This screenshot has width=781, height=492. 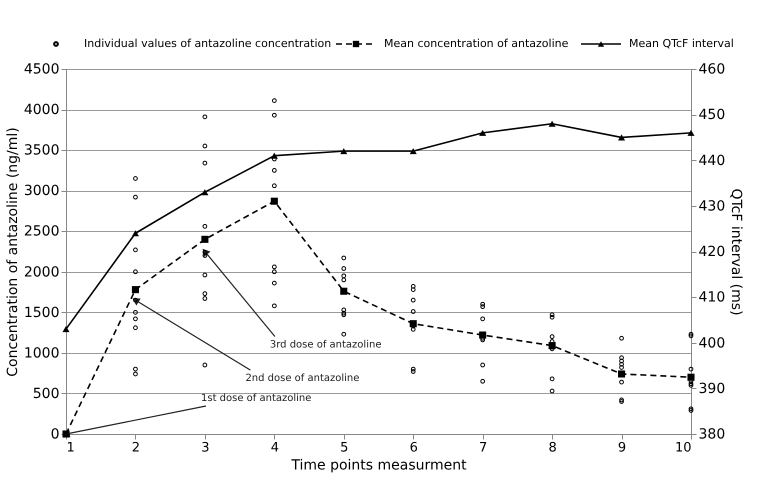 What do you see at coordinates (712, 252) in the screenshot?
I see `y2-tick-label: 420` at bounding box center [712, 252].